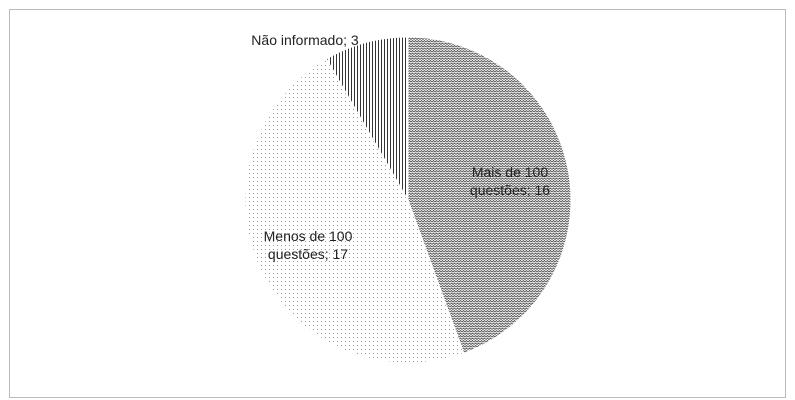 This screenshot has width=795, height=400. What do you see at coordinates (510, 181) in the screenshot?
I see `data-label: Mais de 100 questões; 16` at bounding box center [510, 181].